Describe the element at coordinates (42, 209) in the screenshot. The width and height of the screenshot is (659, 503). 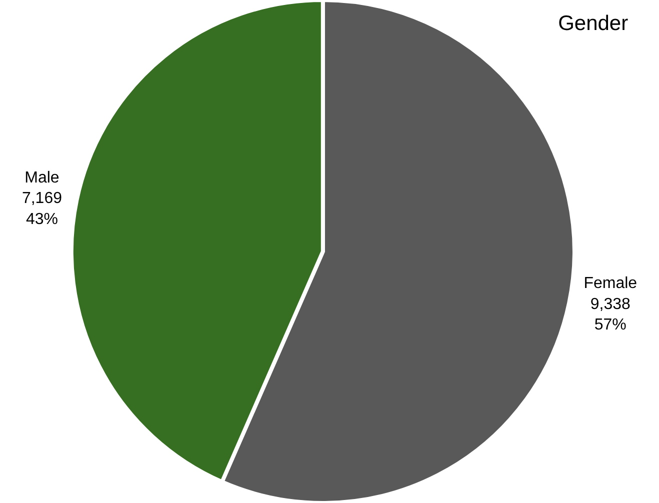
I see `data-label: 7,169 43%` at that location.